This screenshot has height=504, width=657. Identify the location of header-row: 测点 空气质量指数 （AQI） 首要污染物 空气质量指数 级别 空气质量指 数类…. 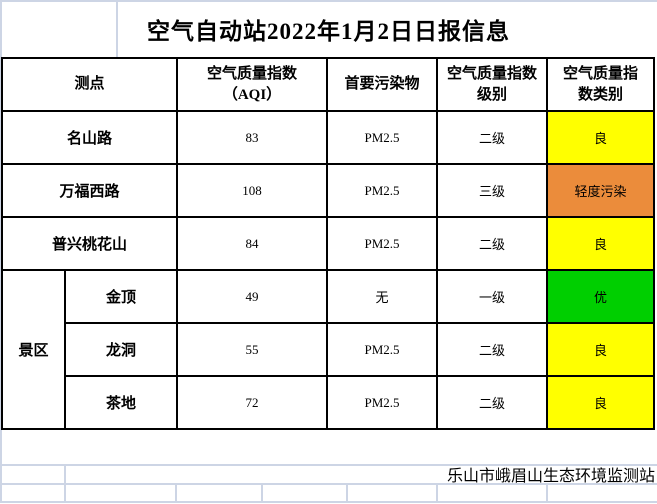
(328, 84).